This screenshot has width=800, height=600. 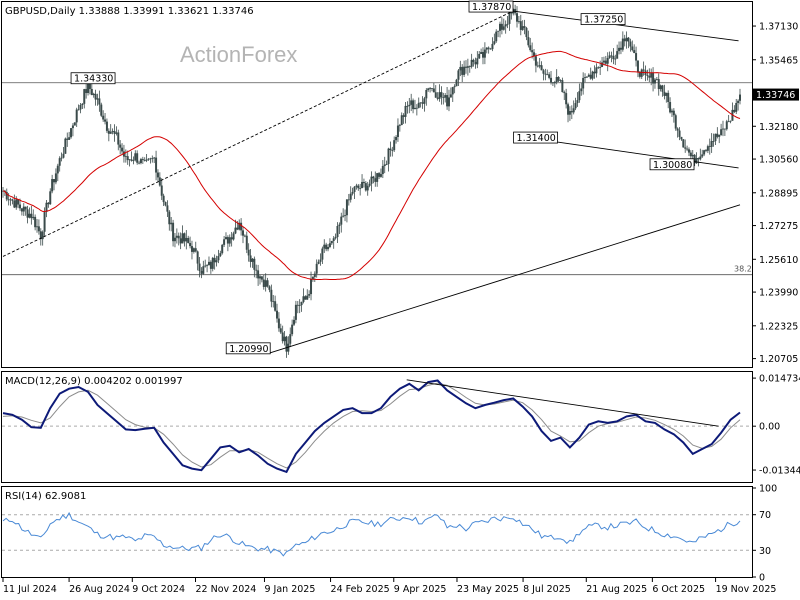 What do you see at coordinates (371, 425) in the screenshot?
I see `macd-signal-line` at bounding box center [371, 425].